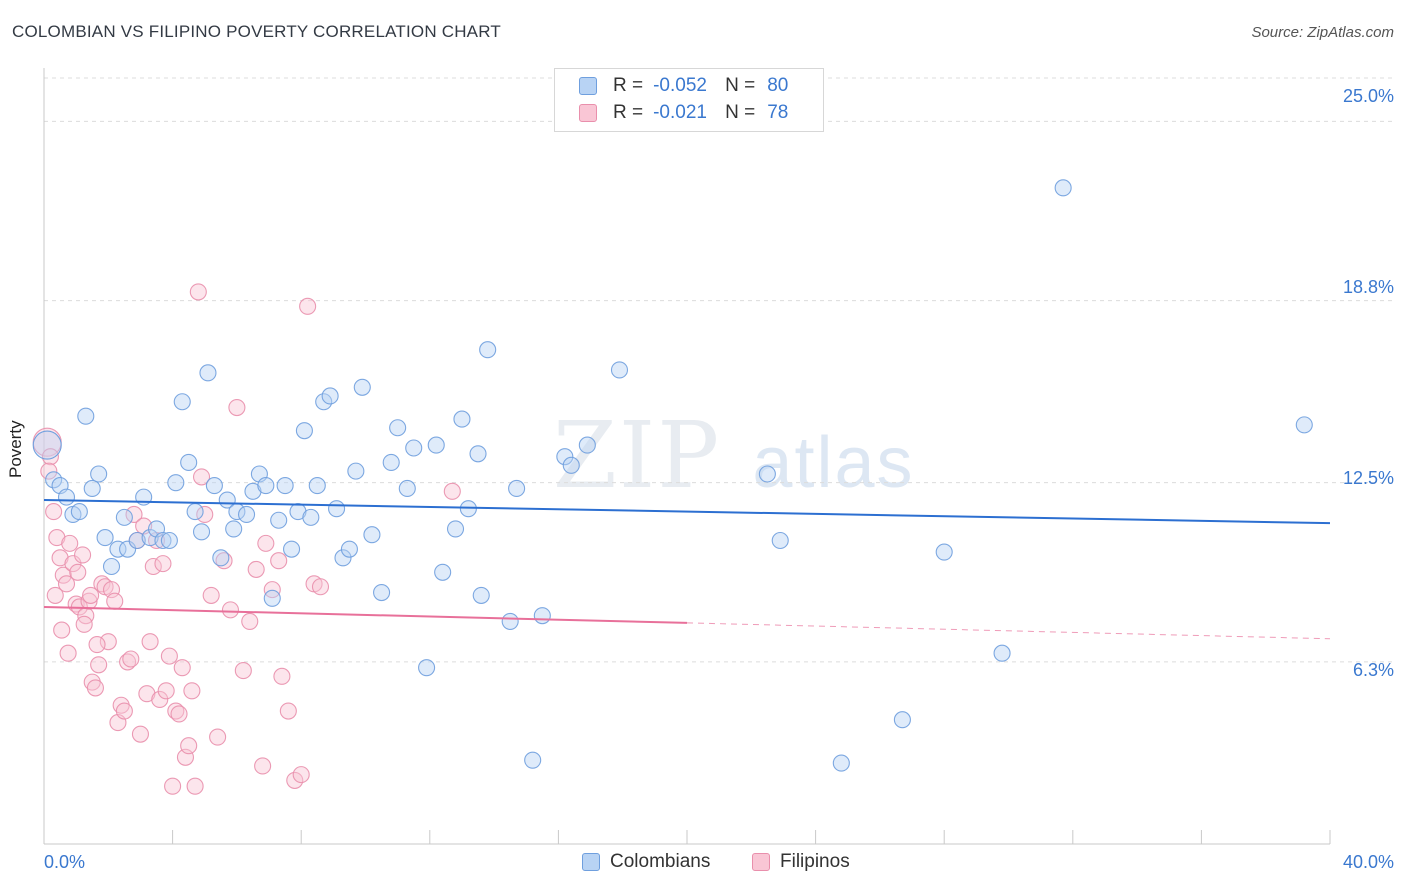  What do you see at coordinates (1368, 862) in the screenshot?
I see `x-axis-max-label: 40.0%` at bounding box center [1368, 862].